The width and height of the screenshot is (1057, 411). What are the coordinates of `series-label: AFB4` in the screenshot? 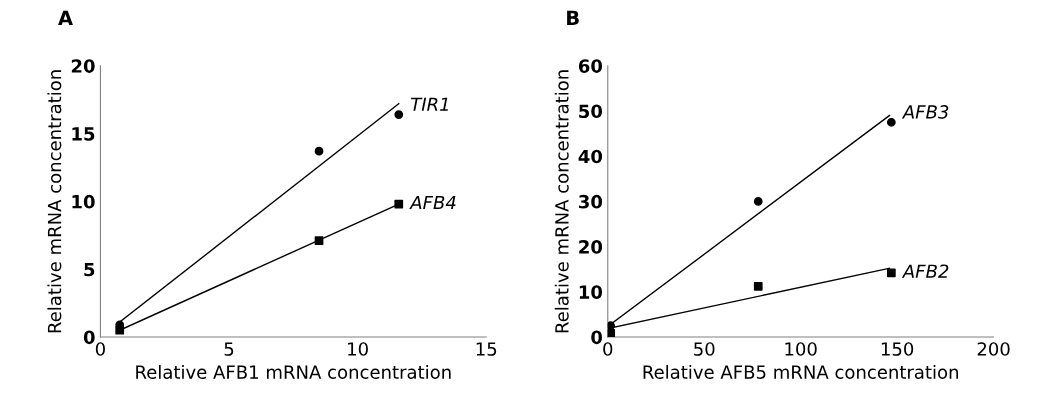 It's located at (432, 202).